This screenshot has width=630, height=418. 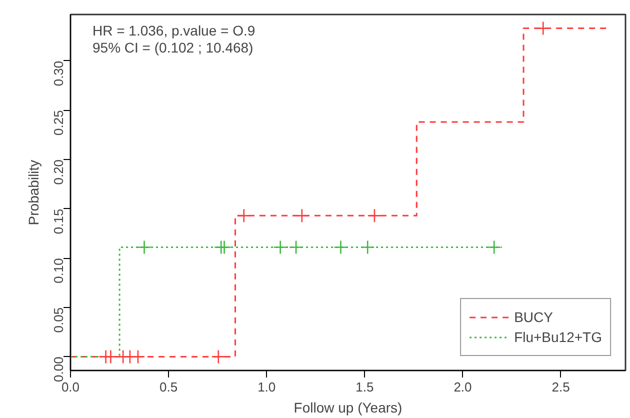 I want to click on y-axis-title: Probability, so click(x=34, y=193).